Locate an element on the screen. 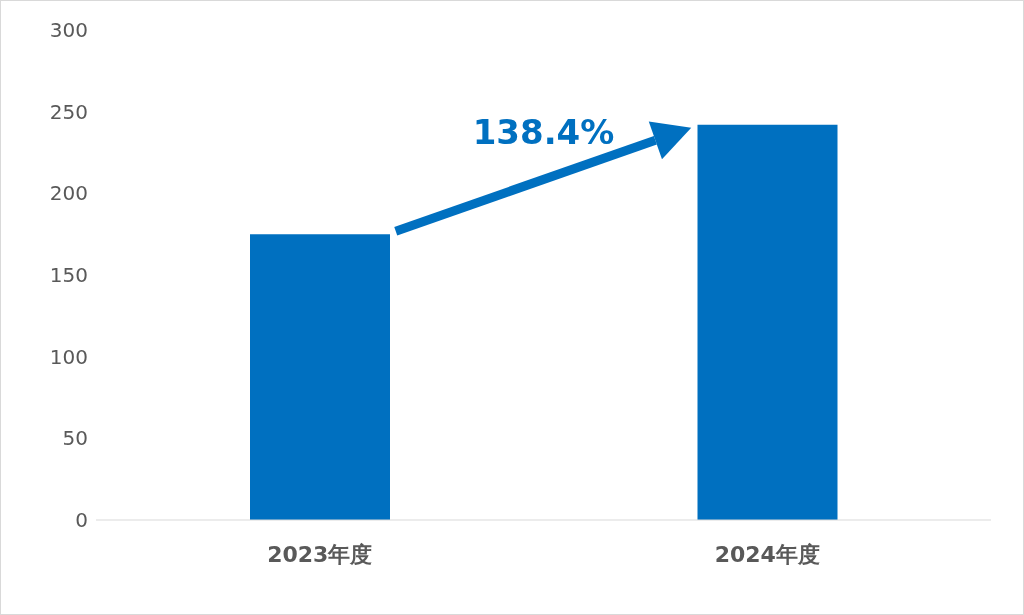 The height and width of the screenshot is (615, 1024). y-tick-label: 300 is located at coordinates (68, 30).